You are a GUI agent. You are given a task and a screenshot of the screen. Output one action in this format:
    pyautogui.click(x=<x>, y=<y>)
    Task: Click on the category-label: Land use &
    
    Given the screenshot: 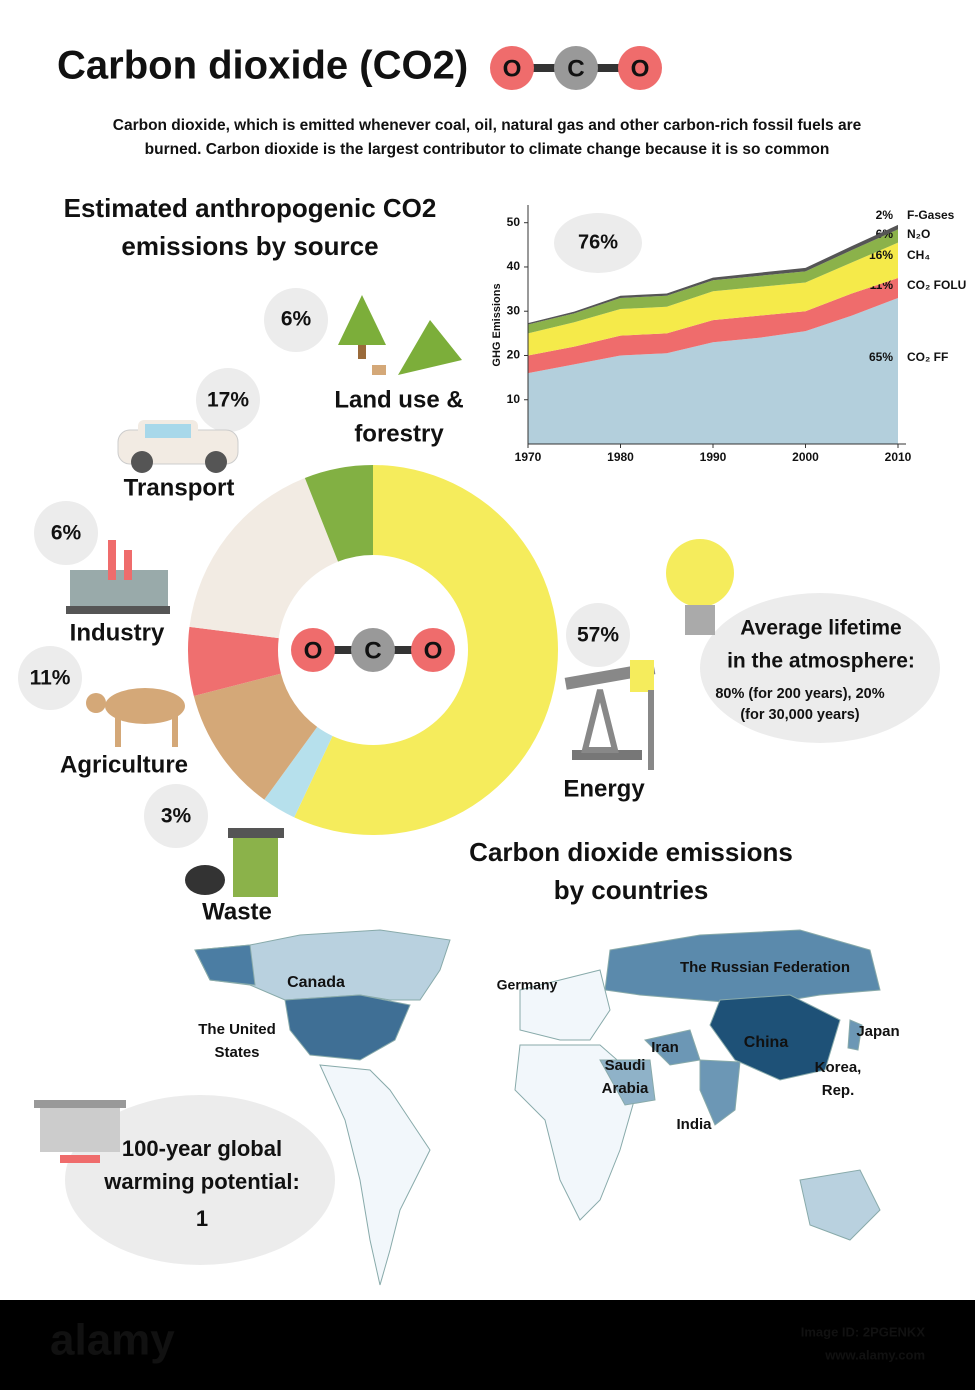 What is the action you would take?
    pyautogui.click(x=398, y=399)
    